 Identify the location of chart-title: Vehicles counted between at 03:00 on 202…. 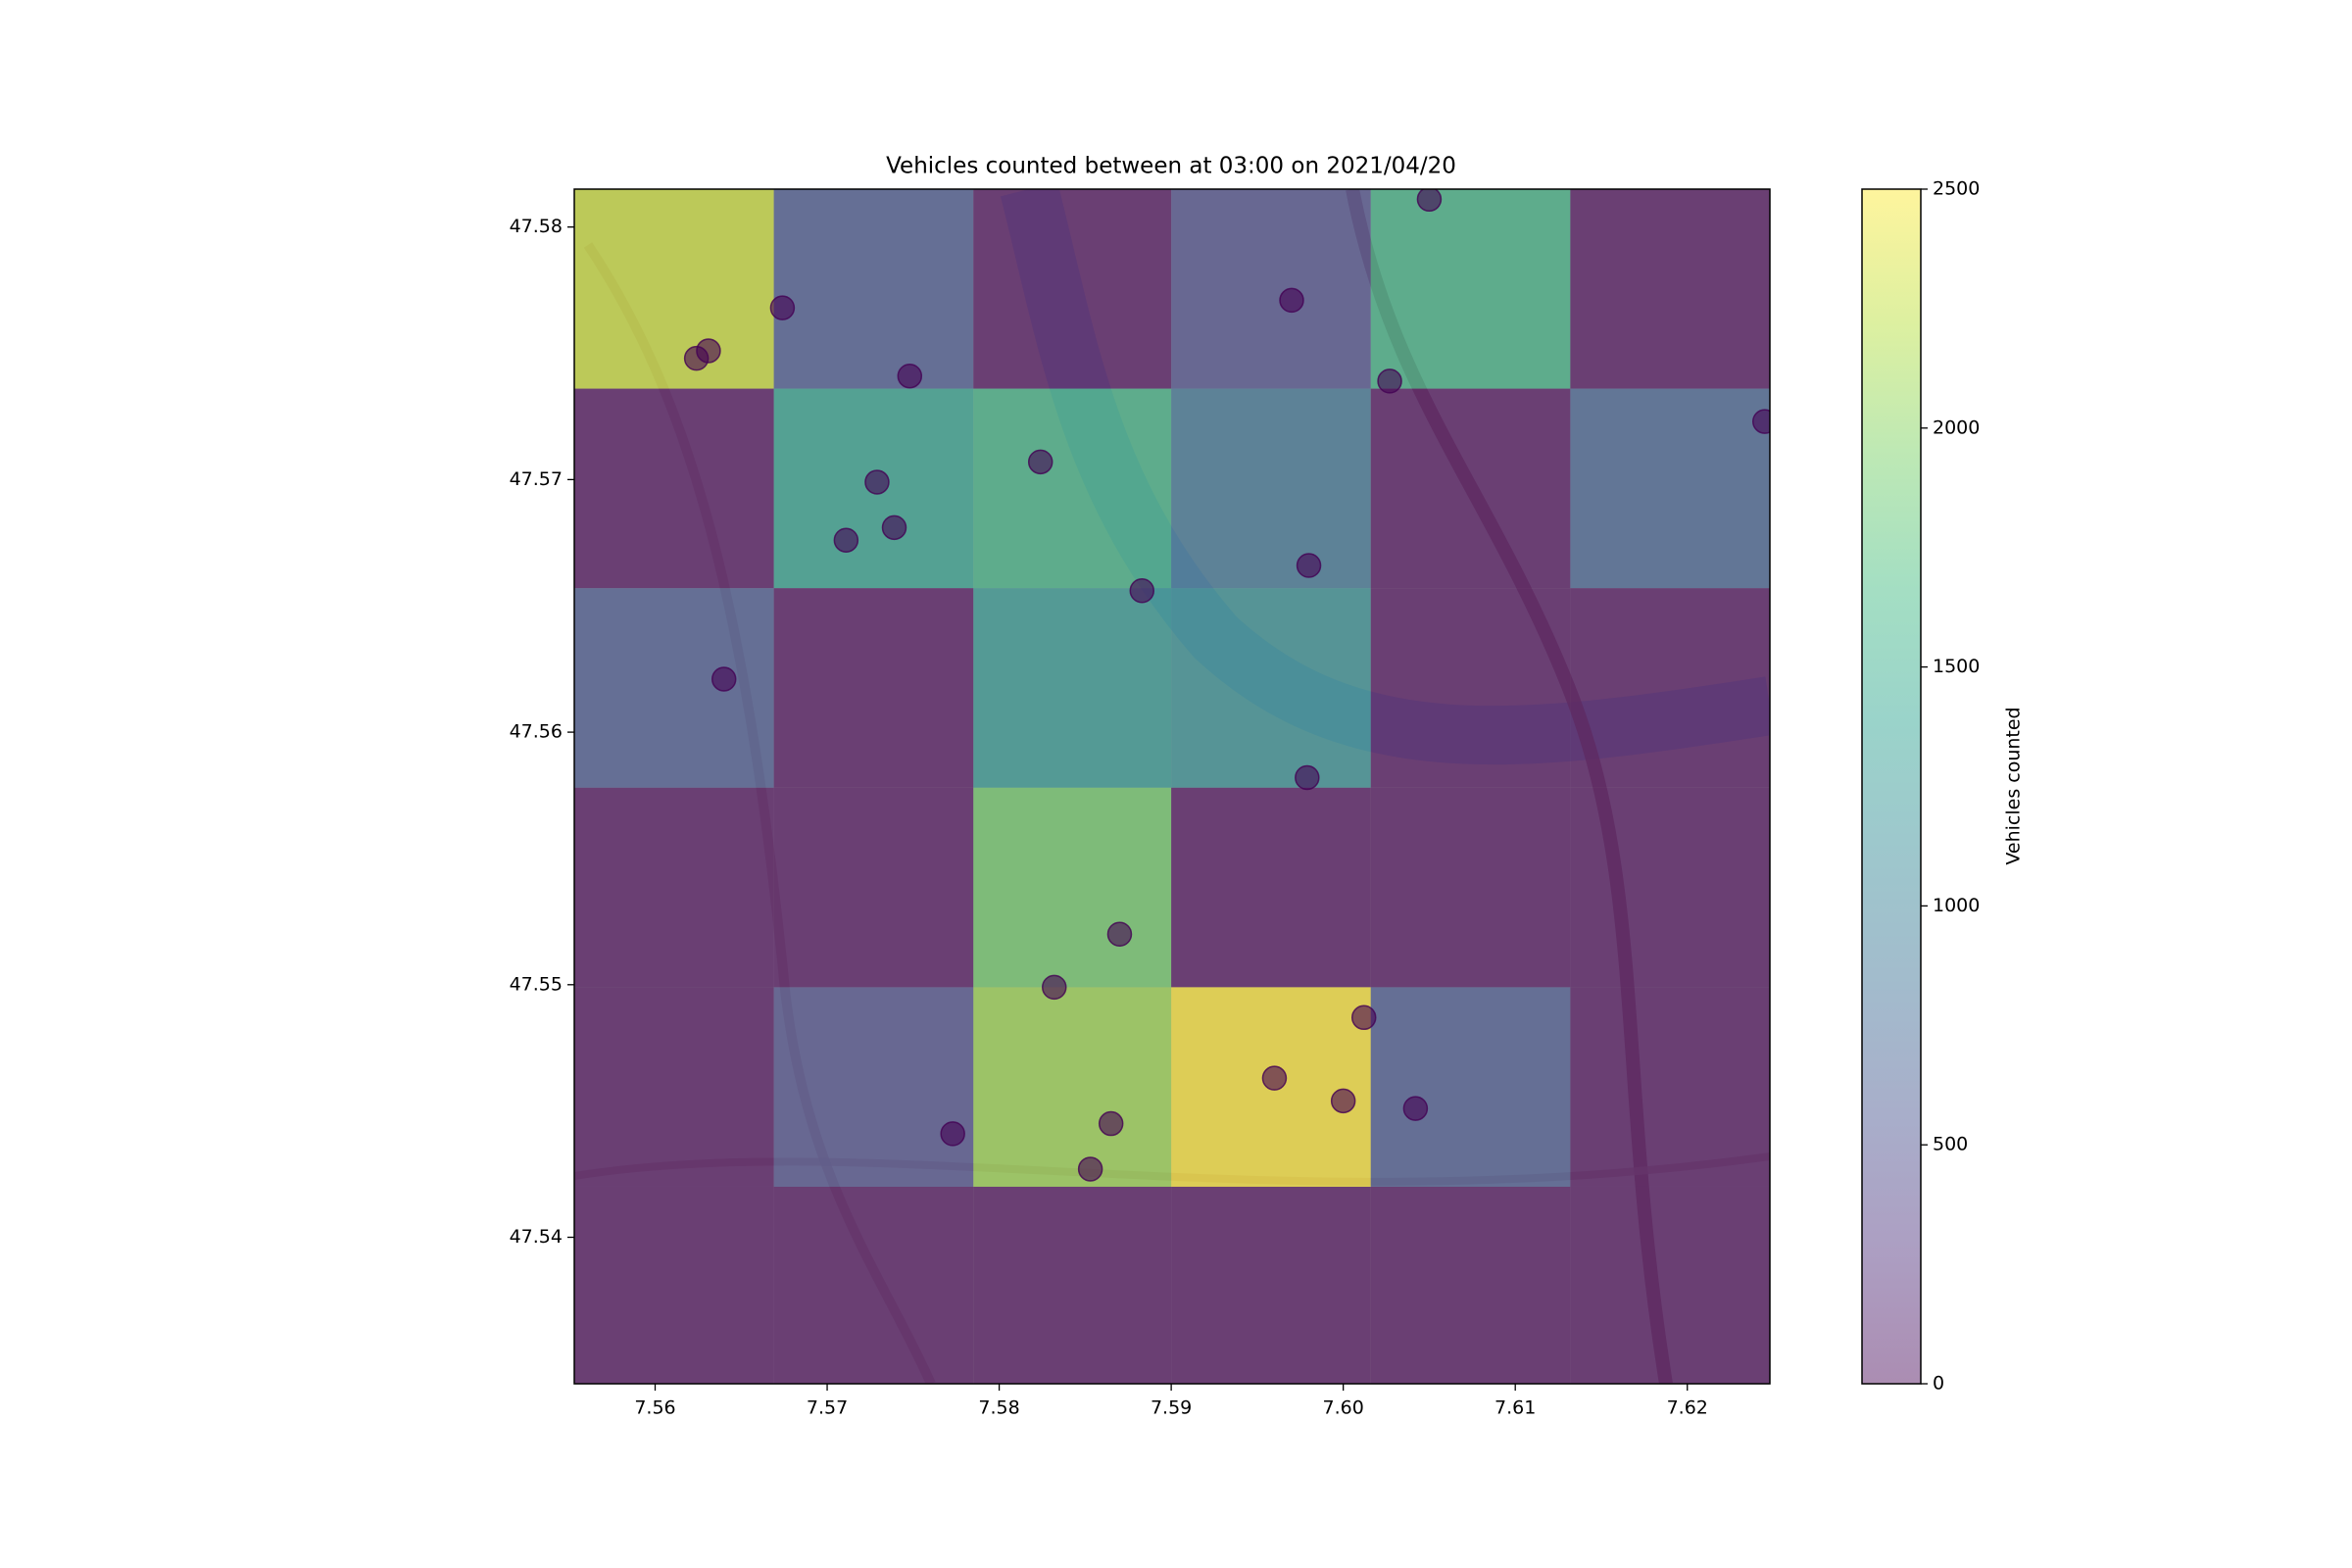
(1171, 166).